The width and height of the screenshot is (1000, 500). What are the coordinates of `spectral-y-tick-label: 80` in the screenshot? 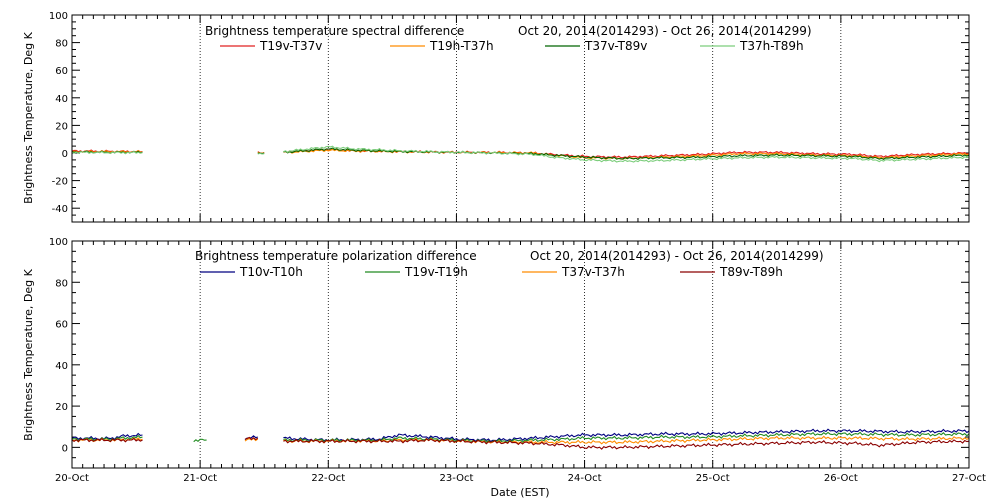 It's located at (61, 44).